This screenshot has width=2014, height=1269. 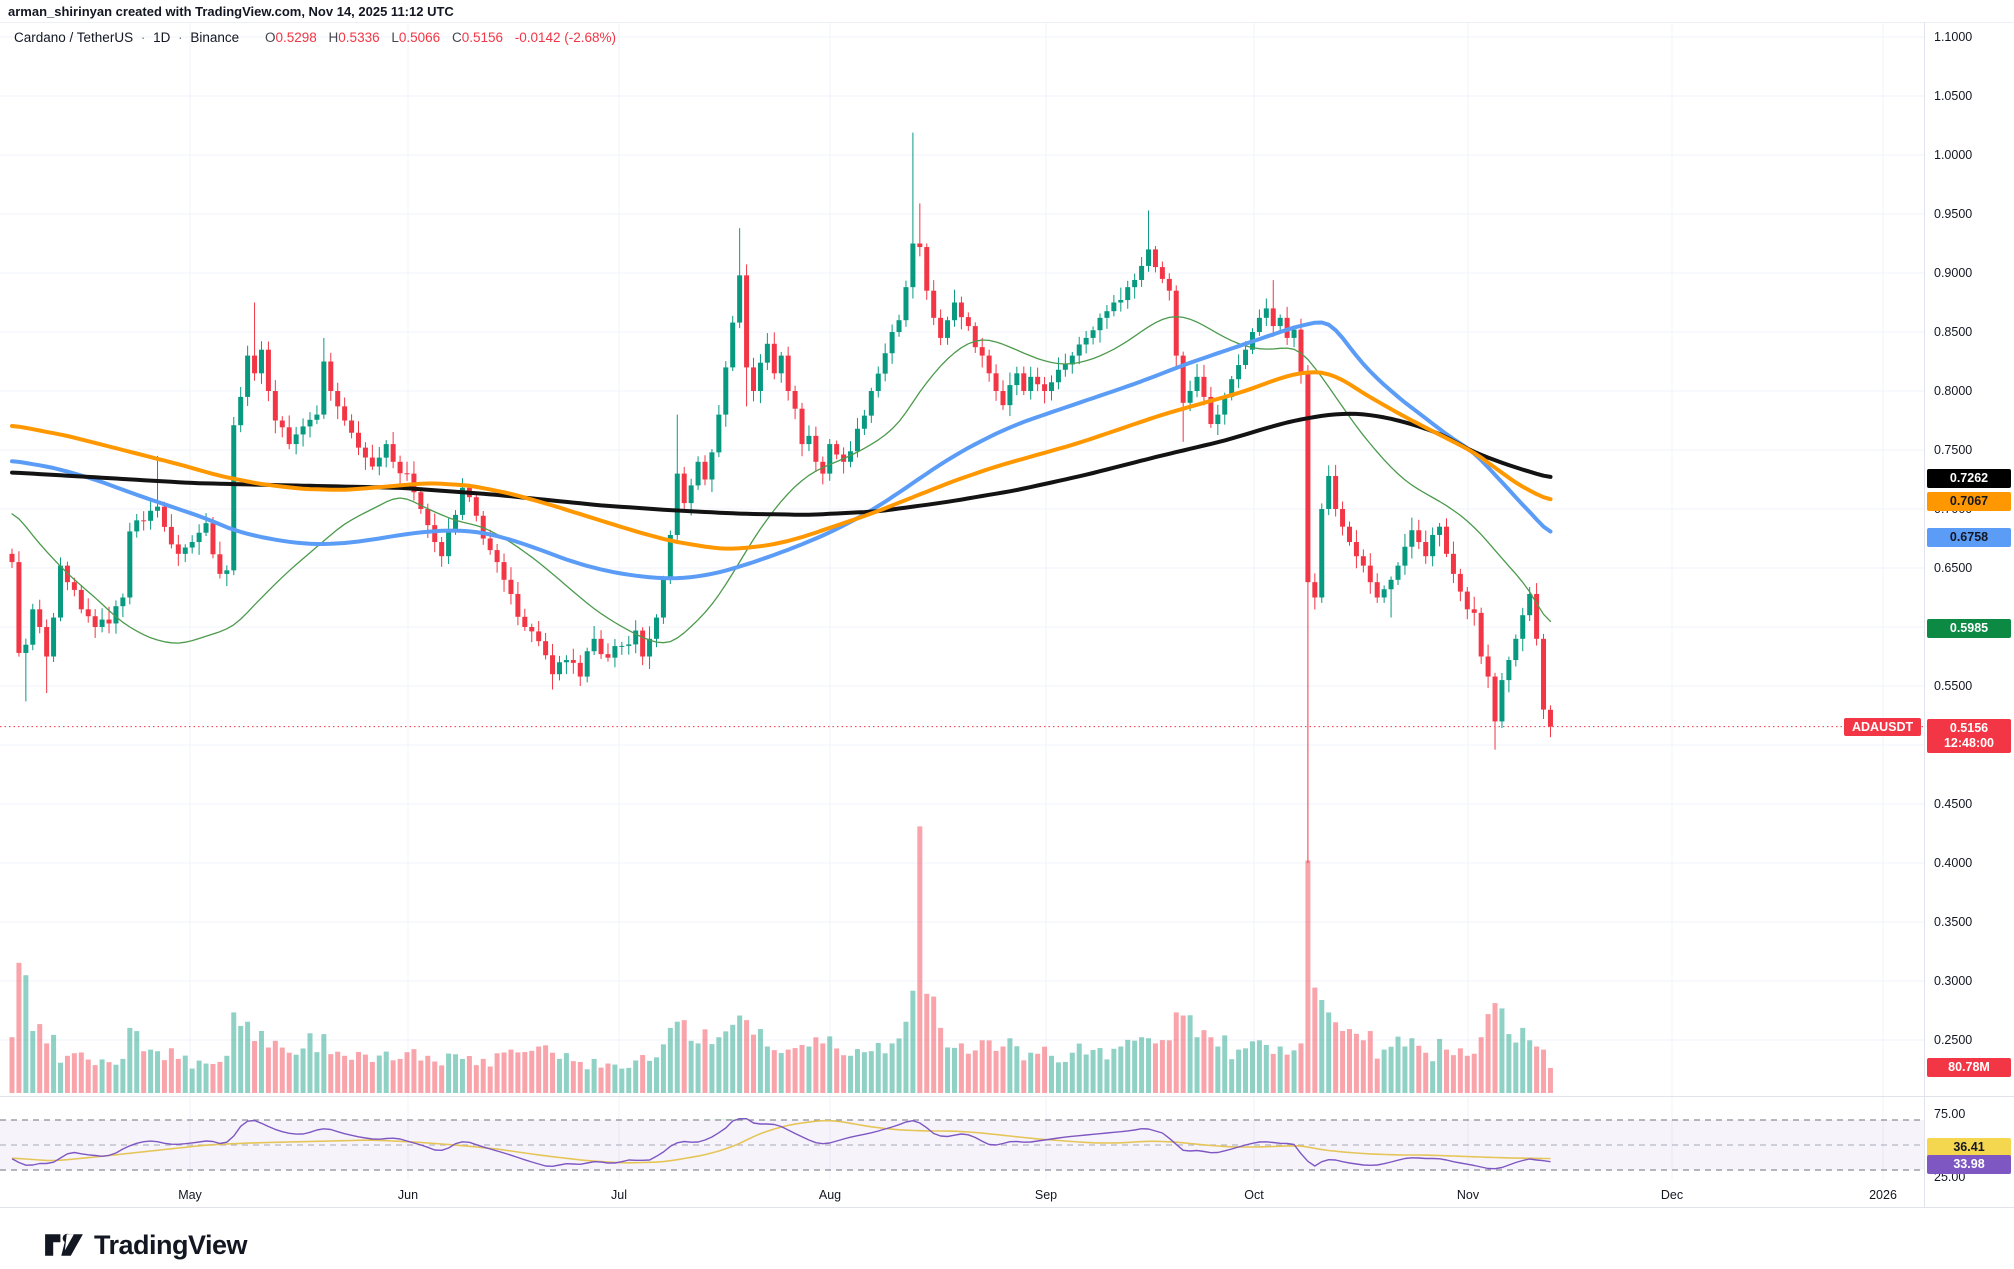 What do you see at coordinates (830, 1195) in the screenshot?
I see `time-tick-label: Aug` at bounding box center [830, 1195].